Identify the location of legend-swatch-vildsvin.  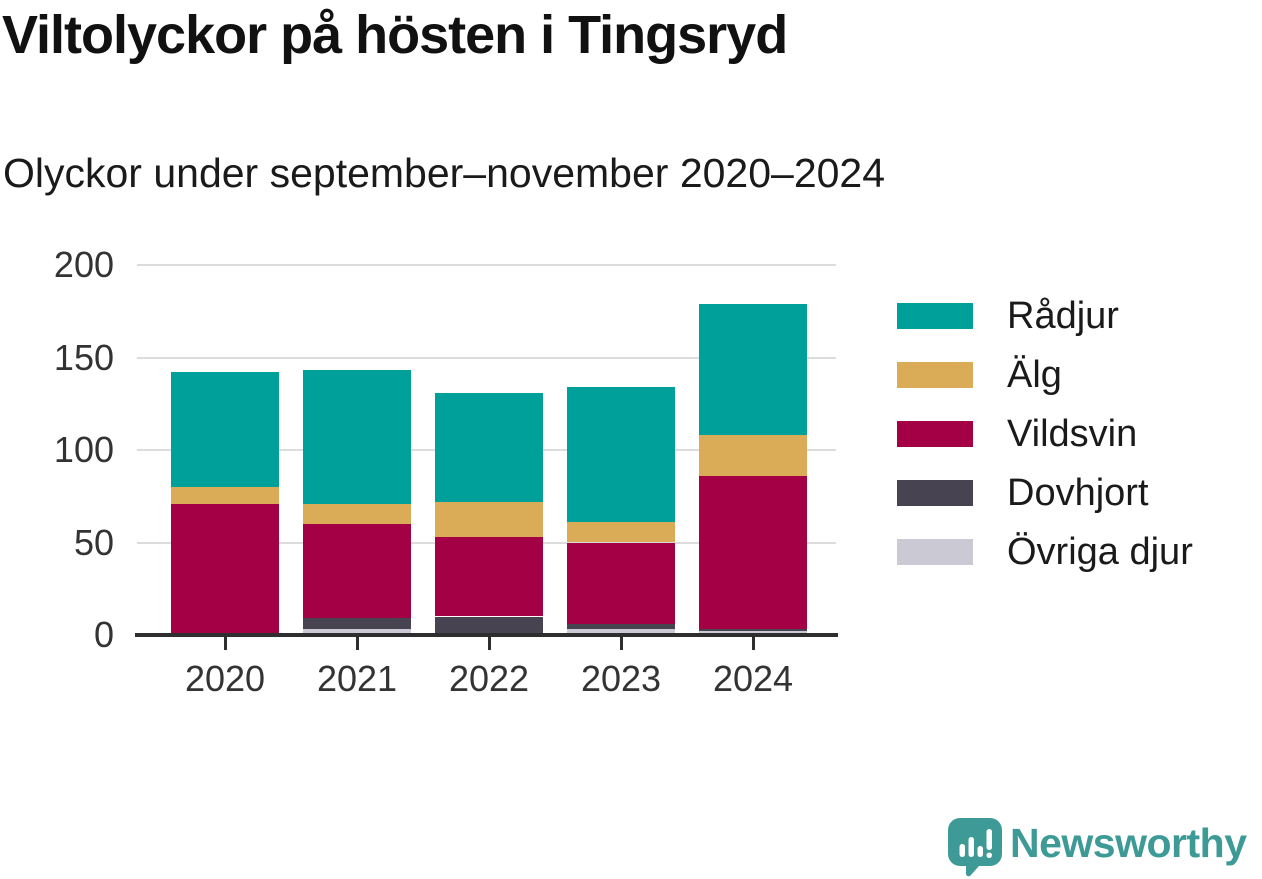
(935, 434).